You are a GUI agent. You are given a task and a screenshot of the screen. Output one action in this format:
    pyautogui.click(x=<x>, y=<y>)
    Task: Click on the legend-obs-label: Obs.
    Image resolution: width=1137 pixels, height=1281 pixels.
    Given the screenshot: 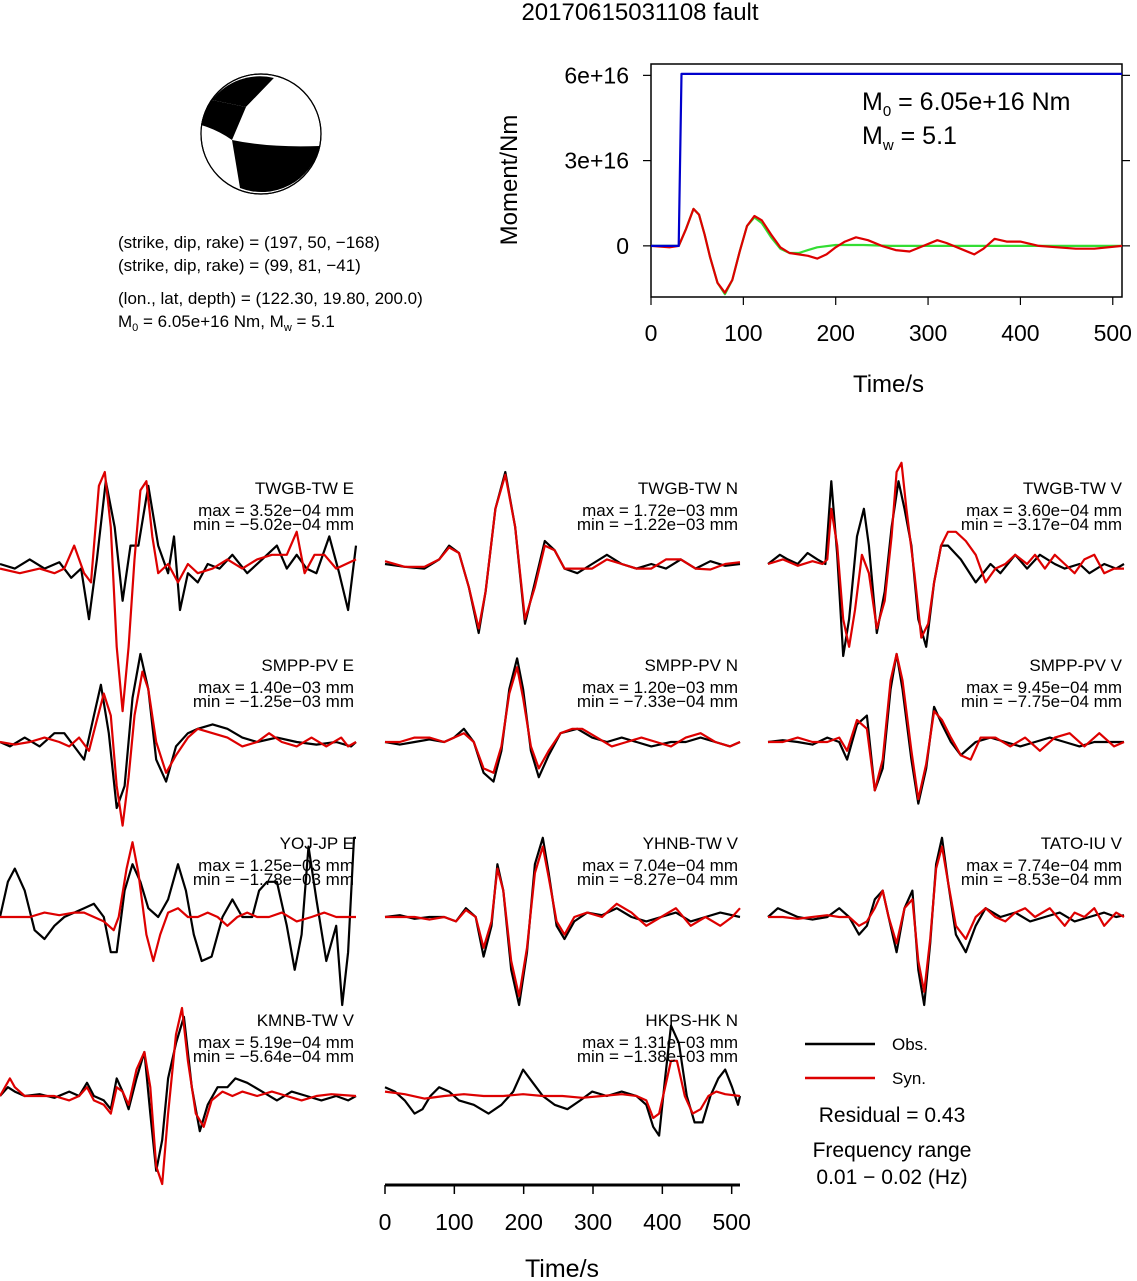 What is the action you would take?
    pyautogui.click(x=910, y=1044)
    